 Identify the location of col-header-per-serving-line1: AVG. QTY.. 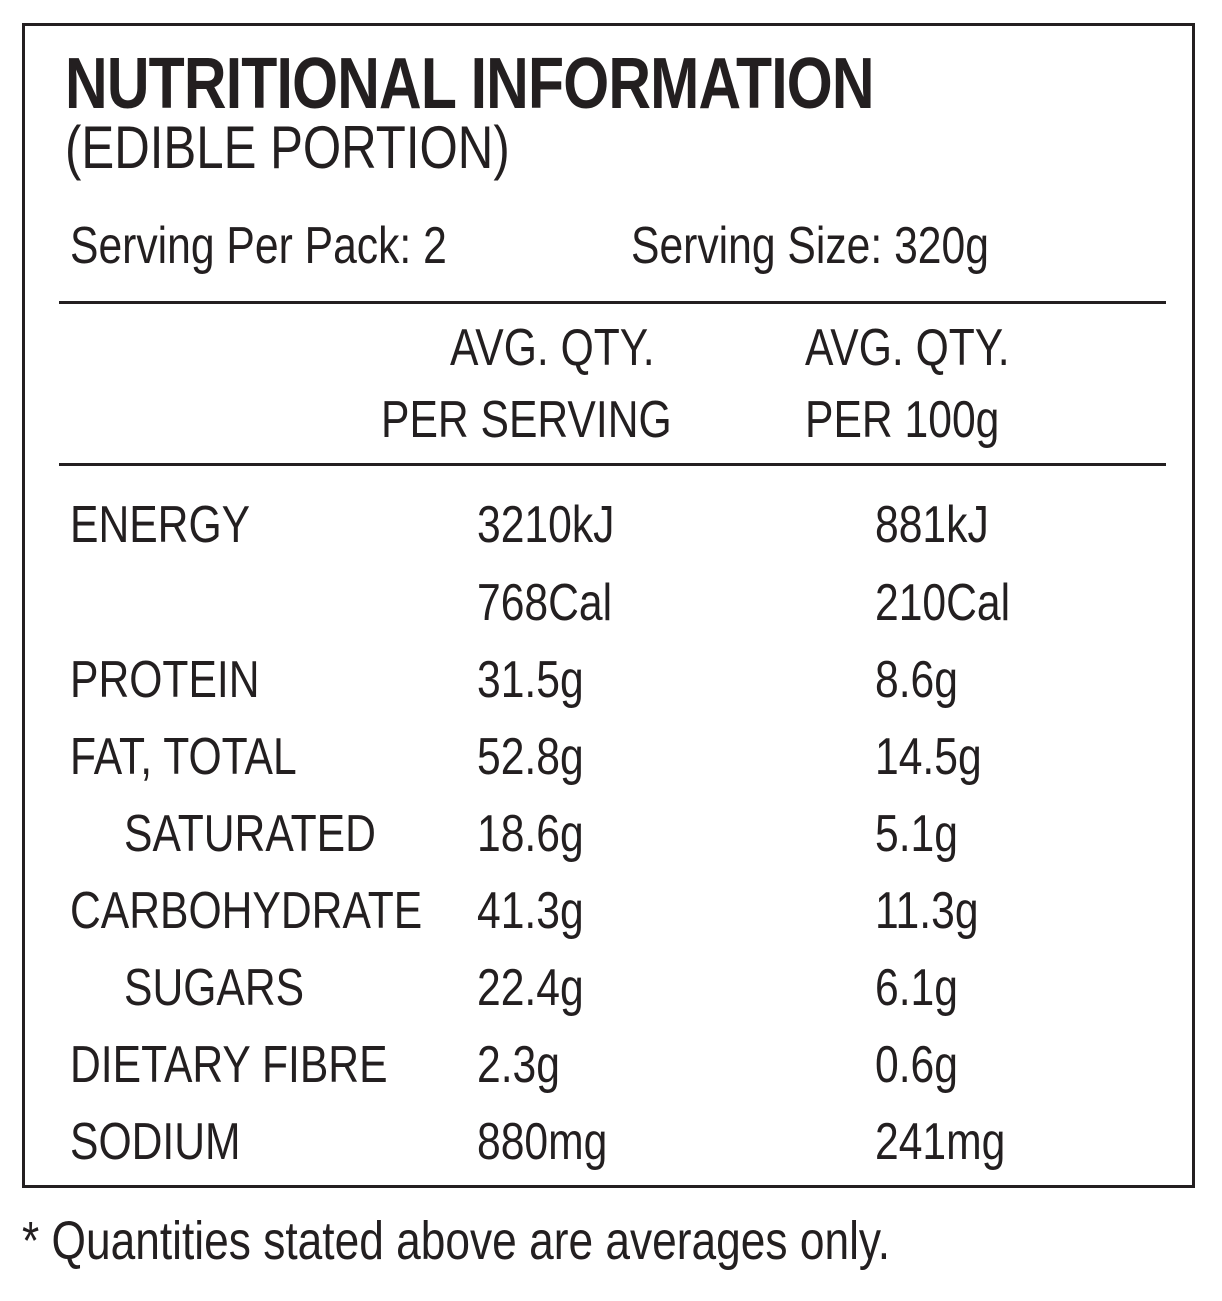
(575, 348).